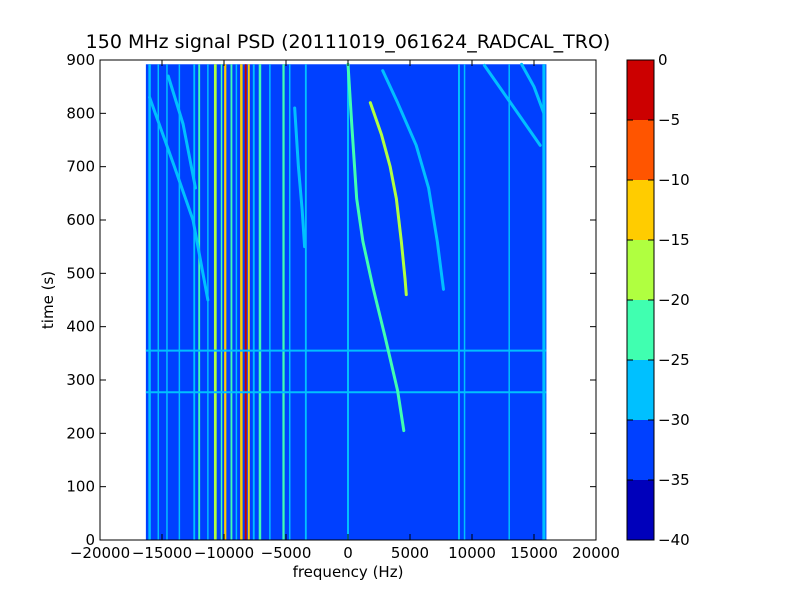 This screenshot has height=600, width=800. What do you see at coordinates (80, 273) in the screenshot?
I see `y-tick-label: 500` at bounding box center [80, 273].